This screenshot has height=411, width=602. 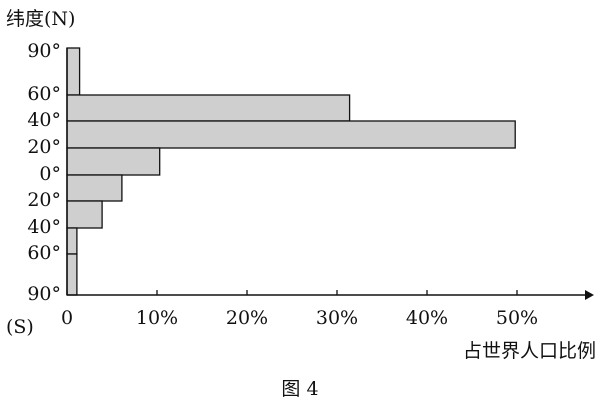 What do you see at coordinates (299, 389) in the screenshot?
I see `caption: 图 4` at bounding box center [299, 389].